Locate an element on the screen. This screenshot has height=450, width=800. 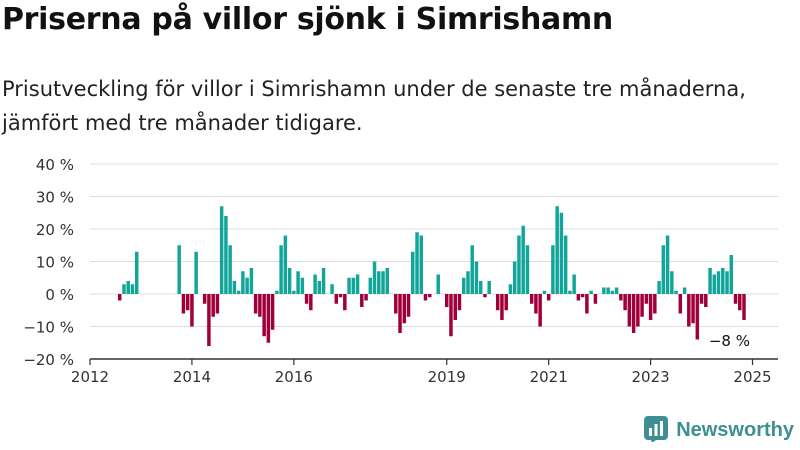
x-tick-label: 2021 is located at coordinates (549, 377).